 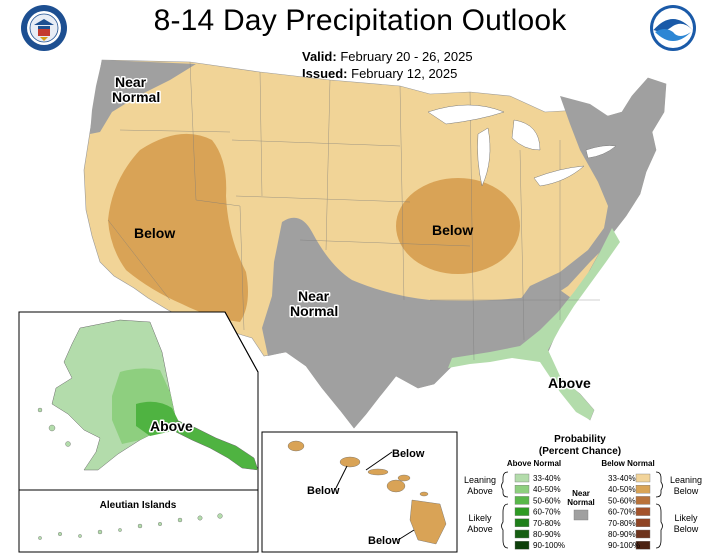 What do you see at coordinates (130, 526) in the screenshot?
I see `aleutian-islands` at bounding box center [130, 526].